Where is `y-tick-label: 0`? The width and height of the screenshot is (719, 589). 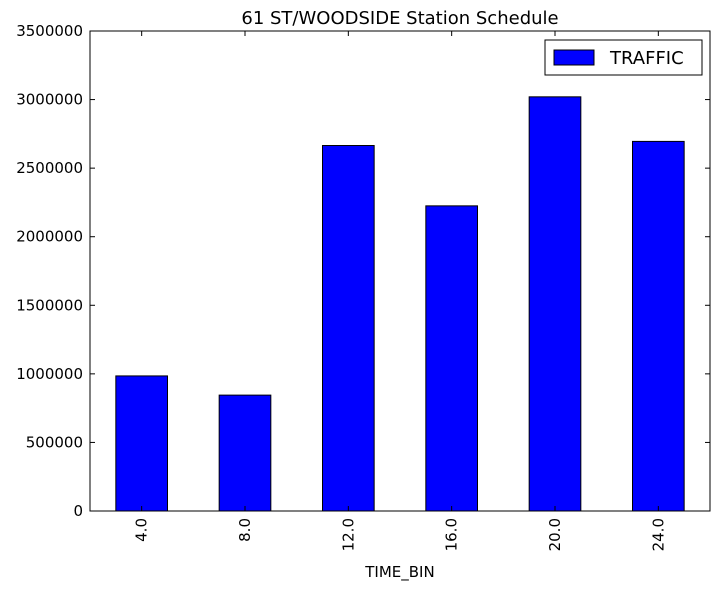
y-tick-label: 0 is located at coordinates (78, 511).